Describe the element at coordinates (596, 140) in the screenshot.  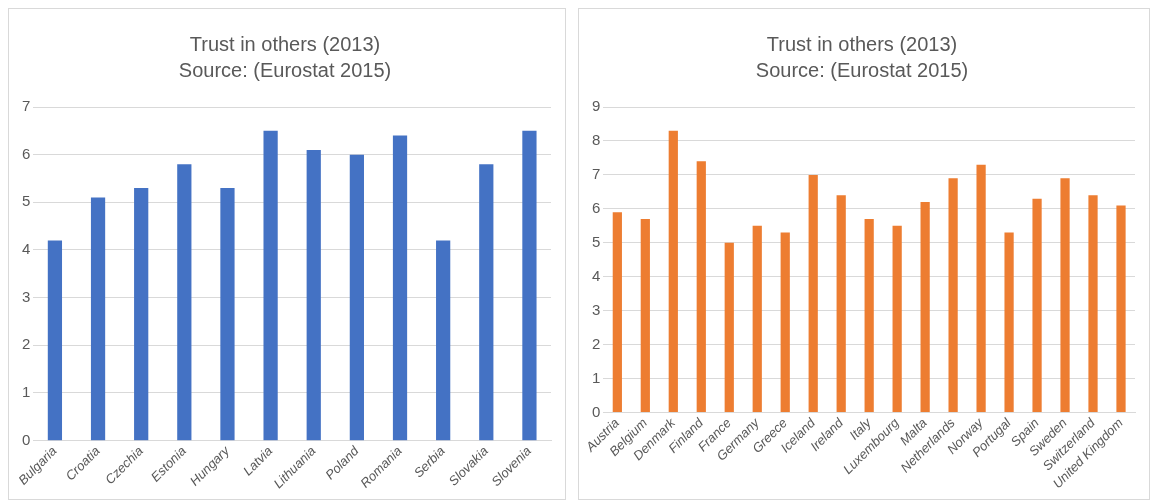
I see `y-tick-label: 8` at that location.